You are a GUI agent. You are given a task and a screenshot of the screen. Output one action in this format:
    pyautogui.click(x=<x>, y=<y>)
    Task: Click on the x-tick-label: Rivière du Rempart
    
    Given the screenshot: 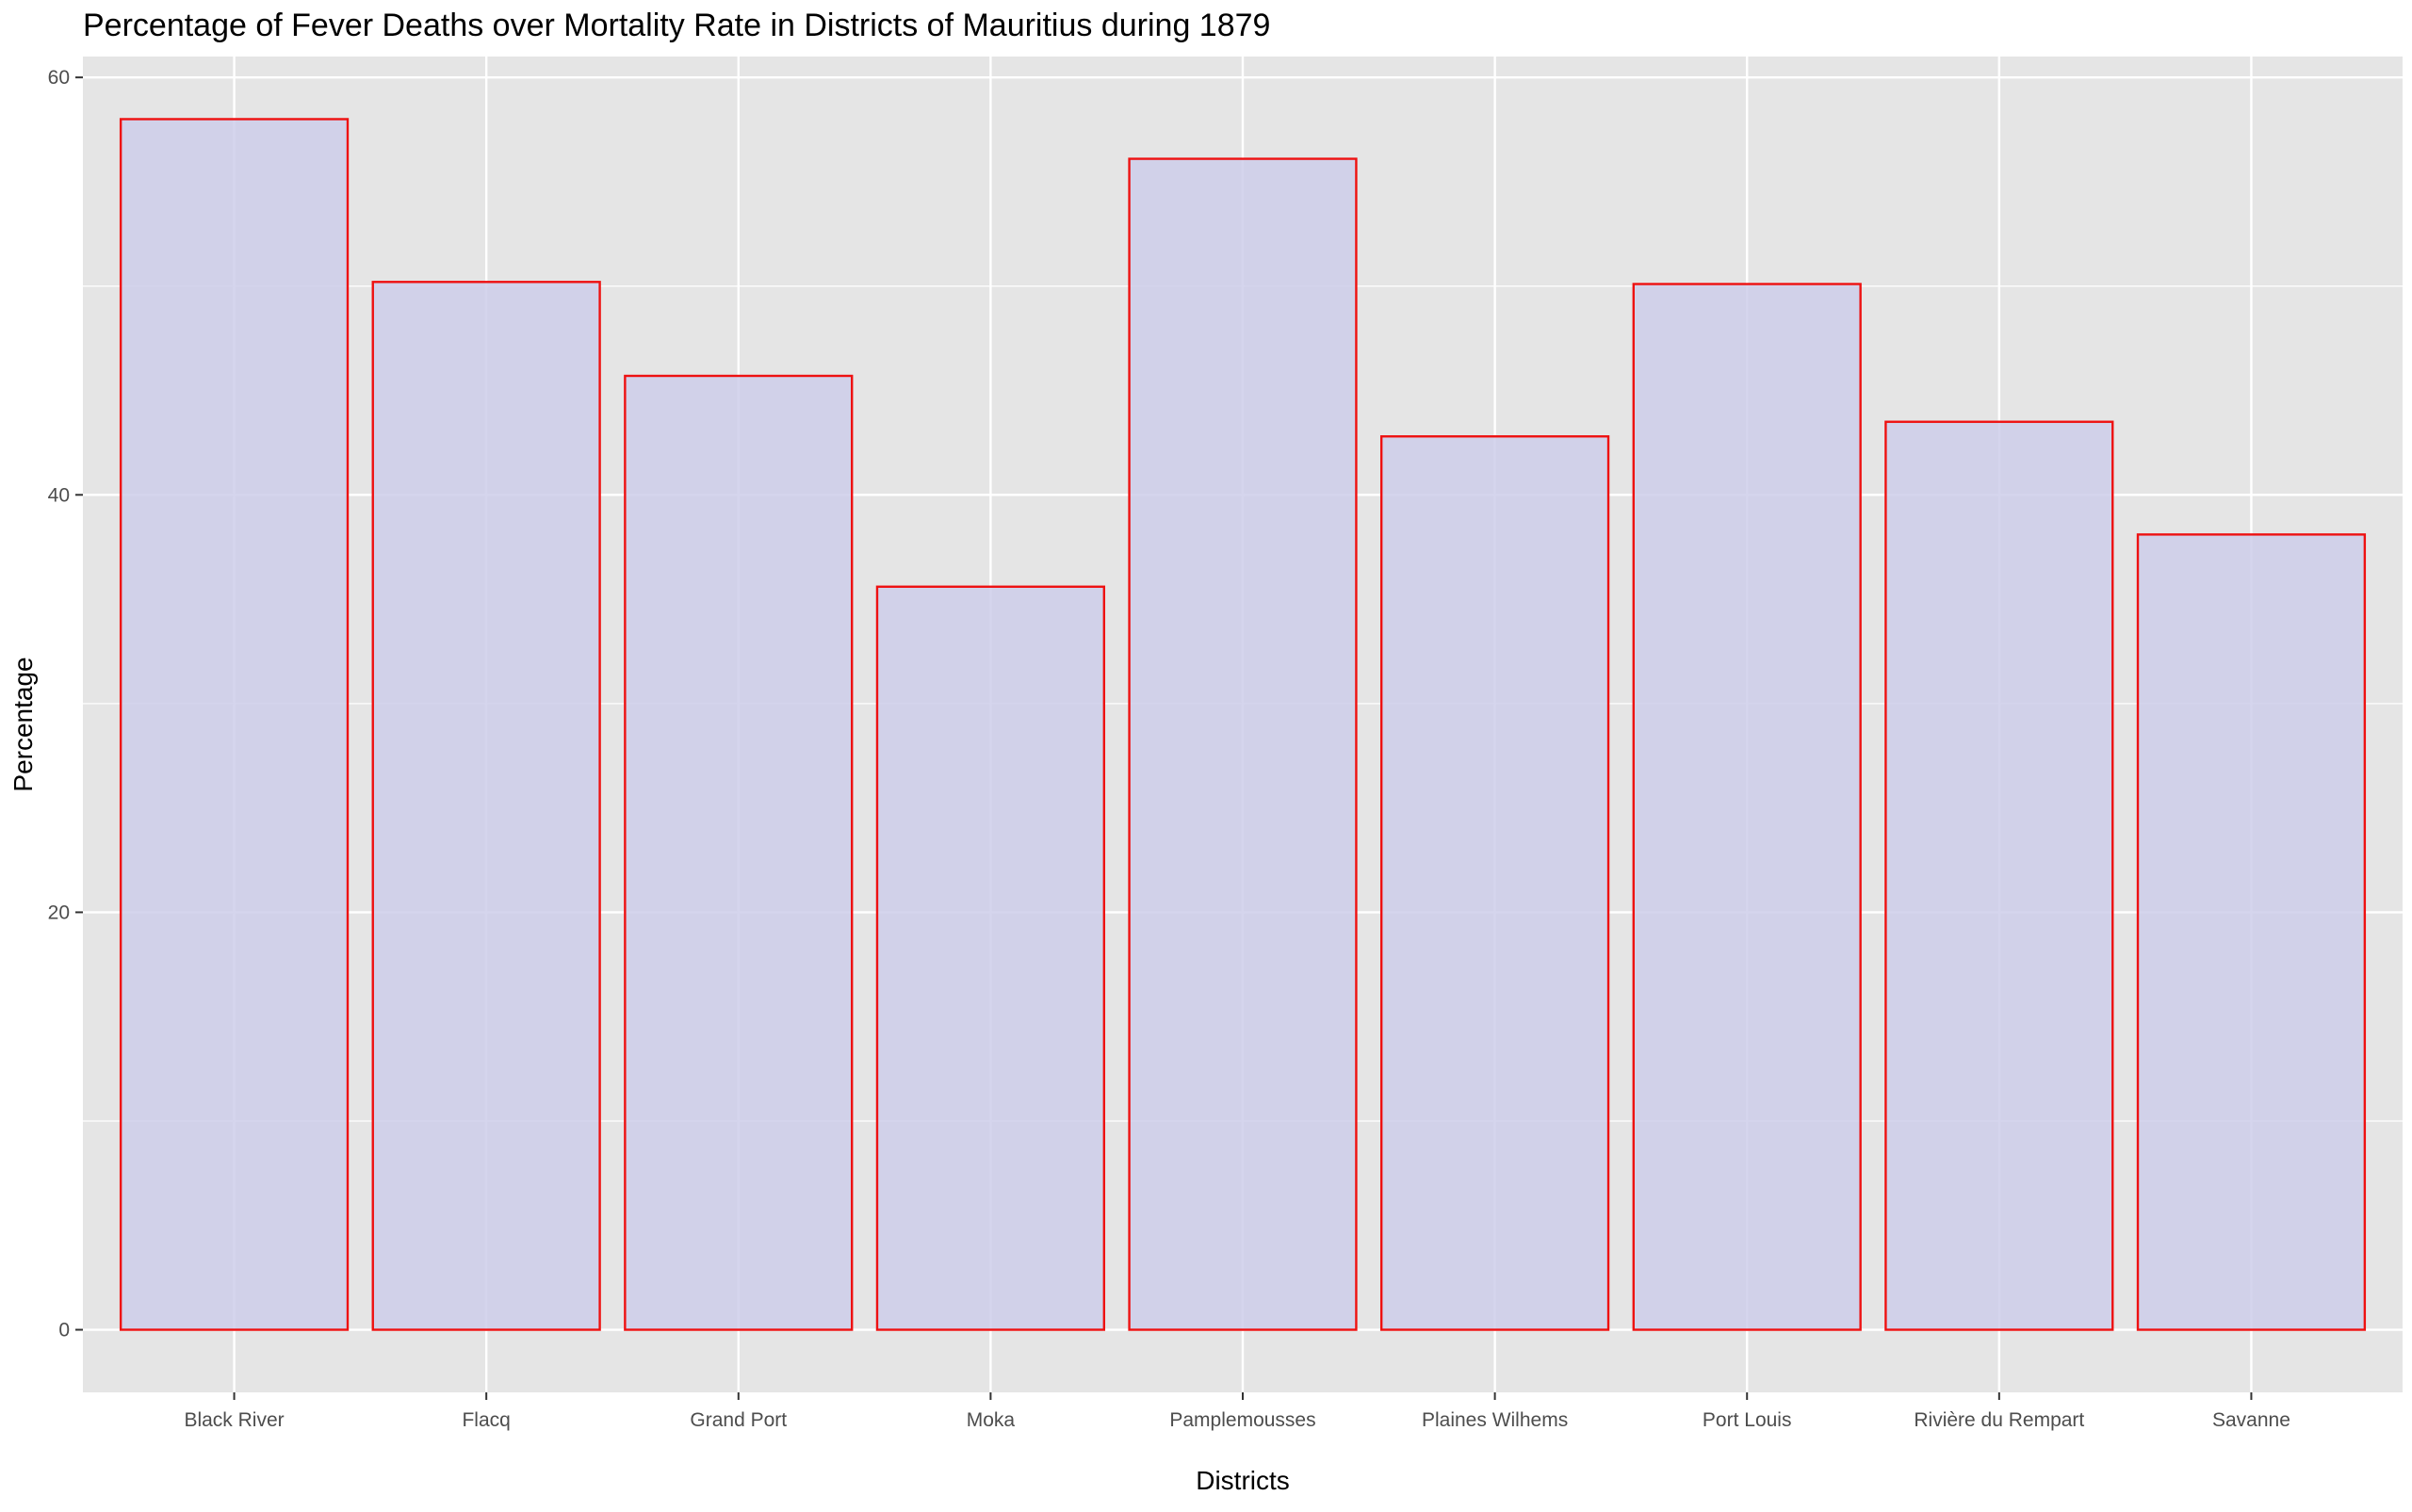 What is the action you would take?
    pyautogui.click(x=1999, y=1420)
    